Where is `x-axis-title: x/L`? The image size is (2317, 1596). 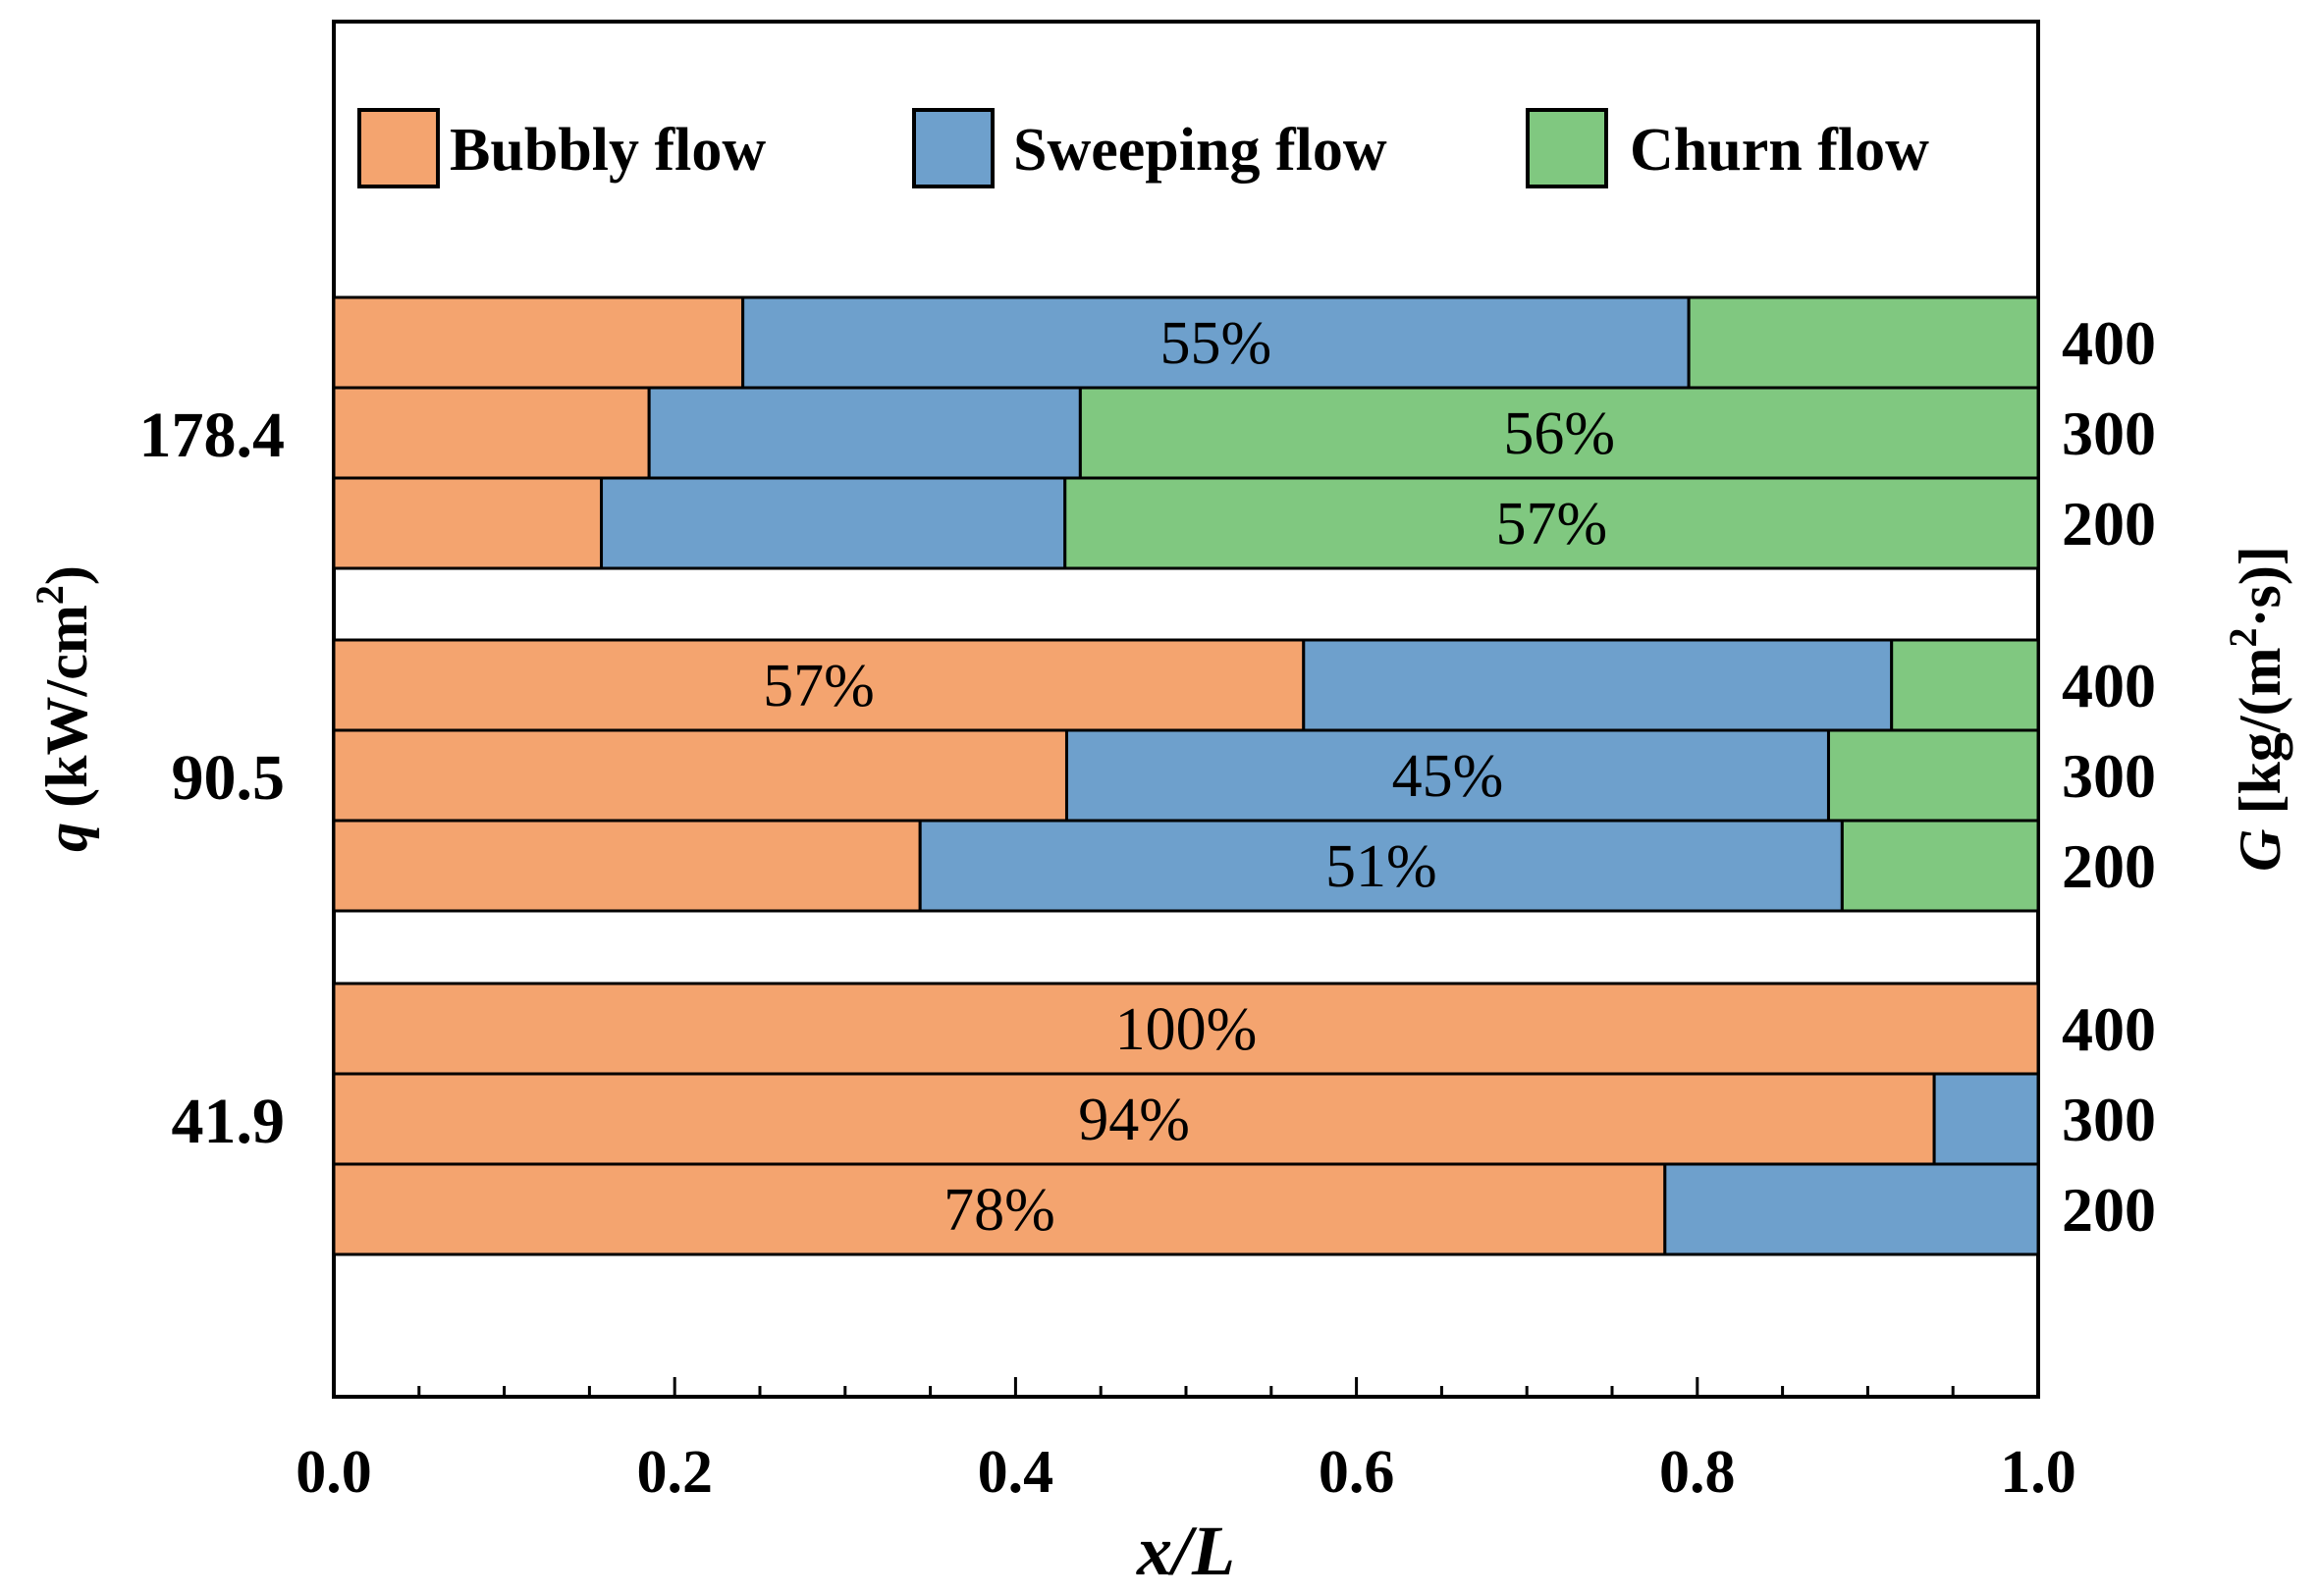 x-axis-title: x/L is located at coordinates (1185, 1551).